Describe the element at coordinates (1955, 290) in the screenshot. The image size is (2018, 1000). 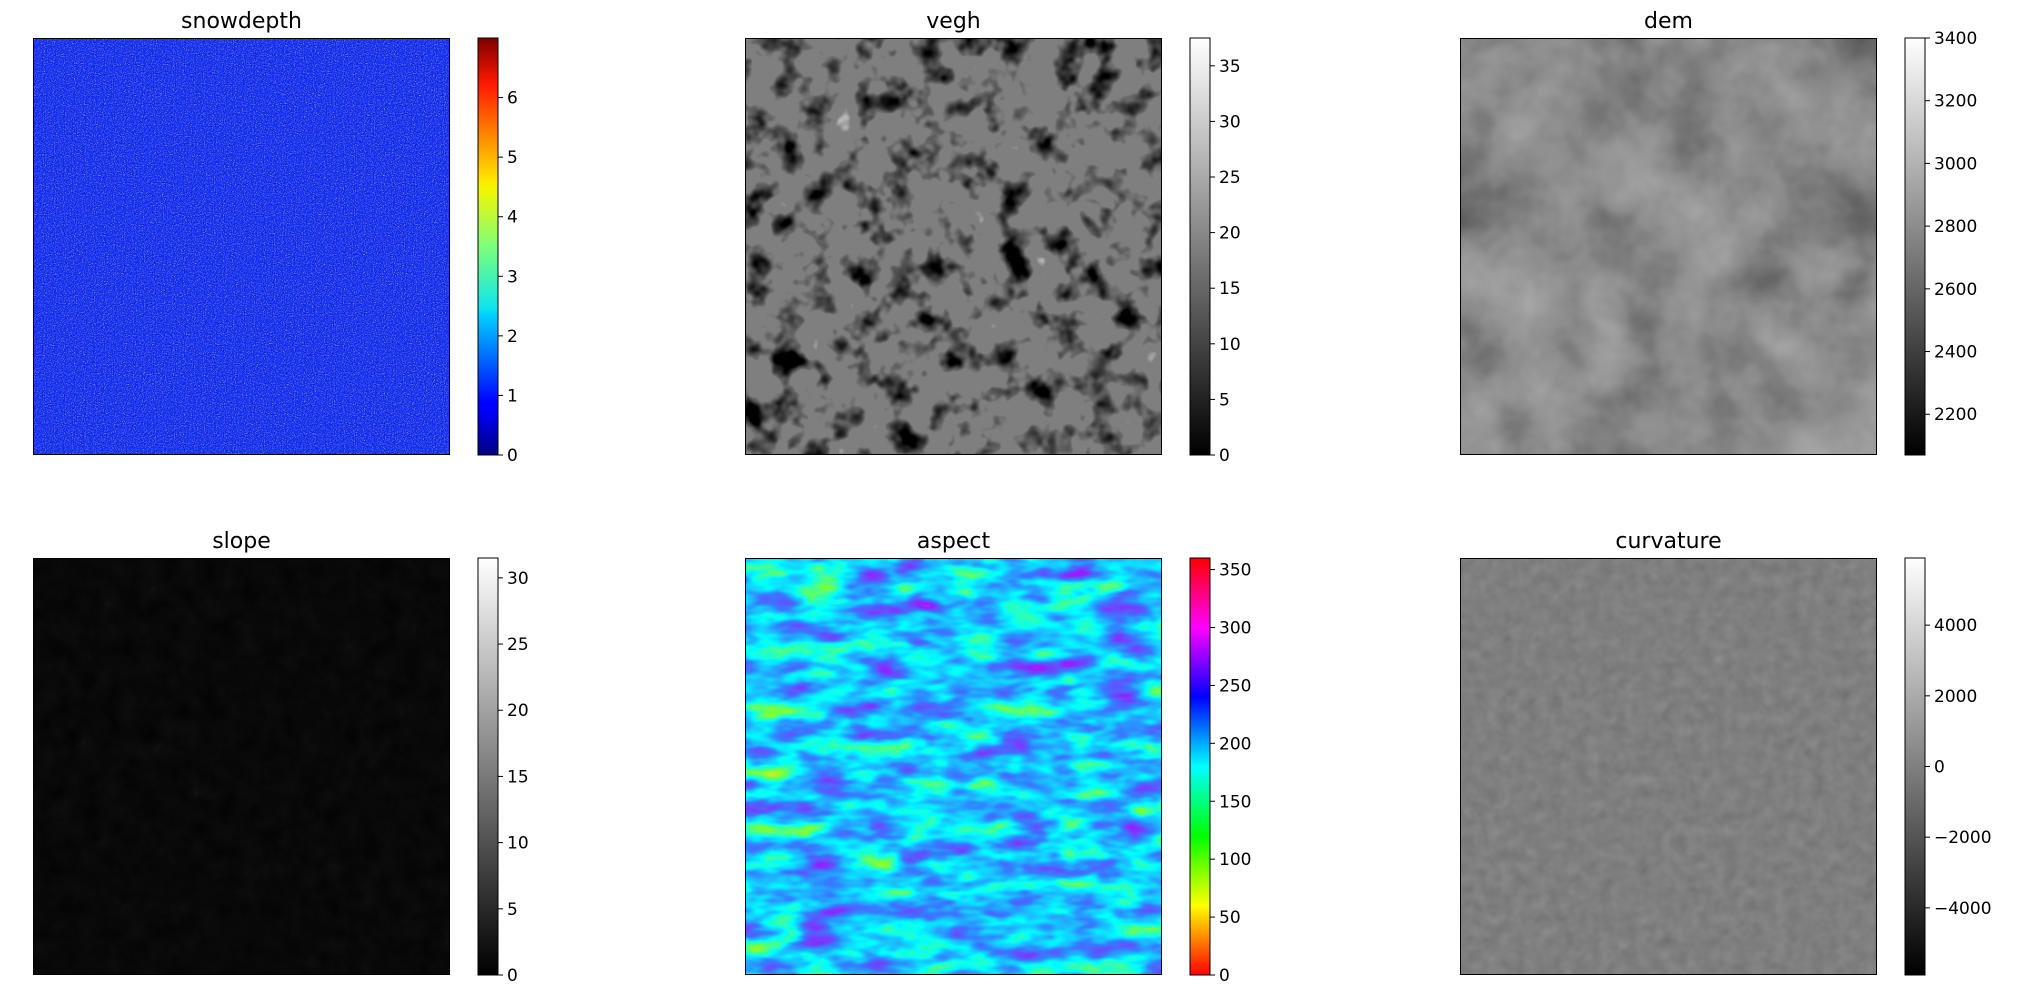
I see `colorbar-tick-label: 2600` at that location.